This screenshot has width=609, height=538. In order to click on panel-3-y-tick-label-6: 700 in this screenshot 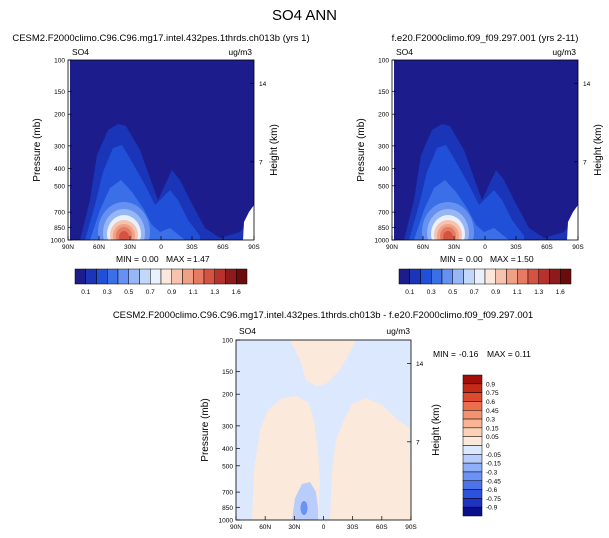, I will do `click(227, 493)`.